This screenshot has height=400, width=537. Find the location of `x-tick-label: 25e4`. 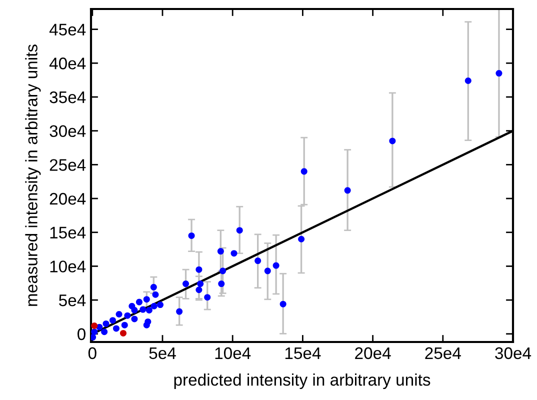

x-tick-label: 25e4 is located at coordinates (443, 353).